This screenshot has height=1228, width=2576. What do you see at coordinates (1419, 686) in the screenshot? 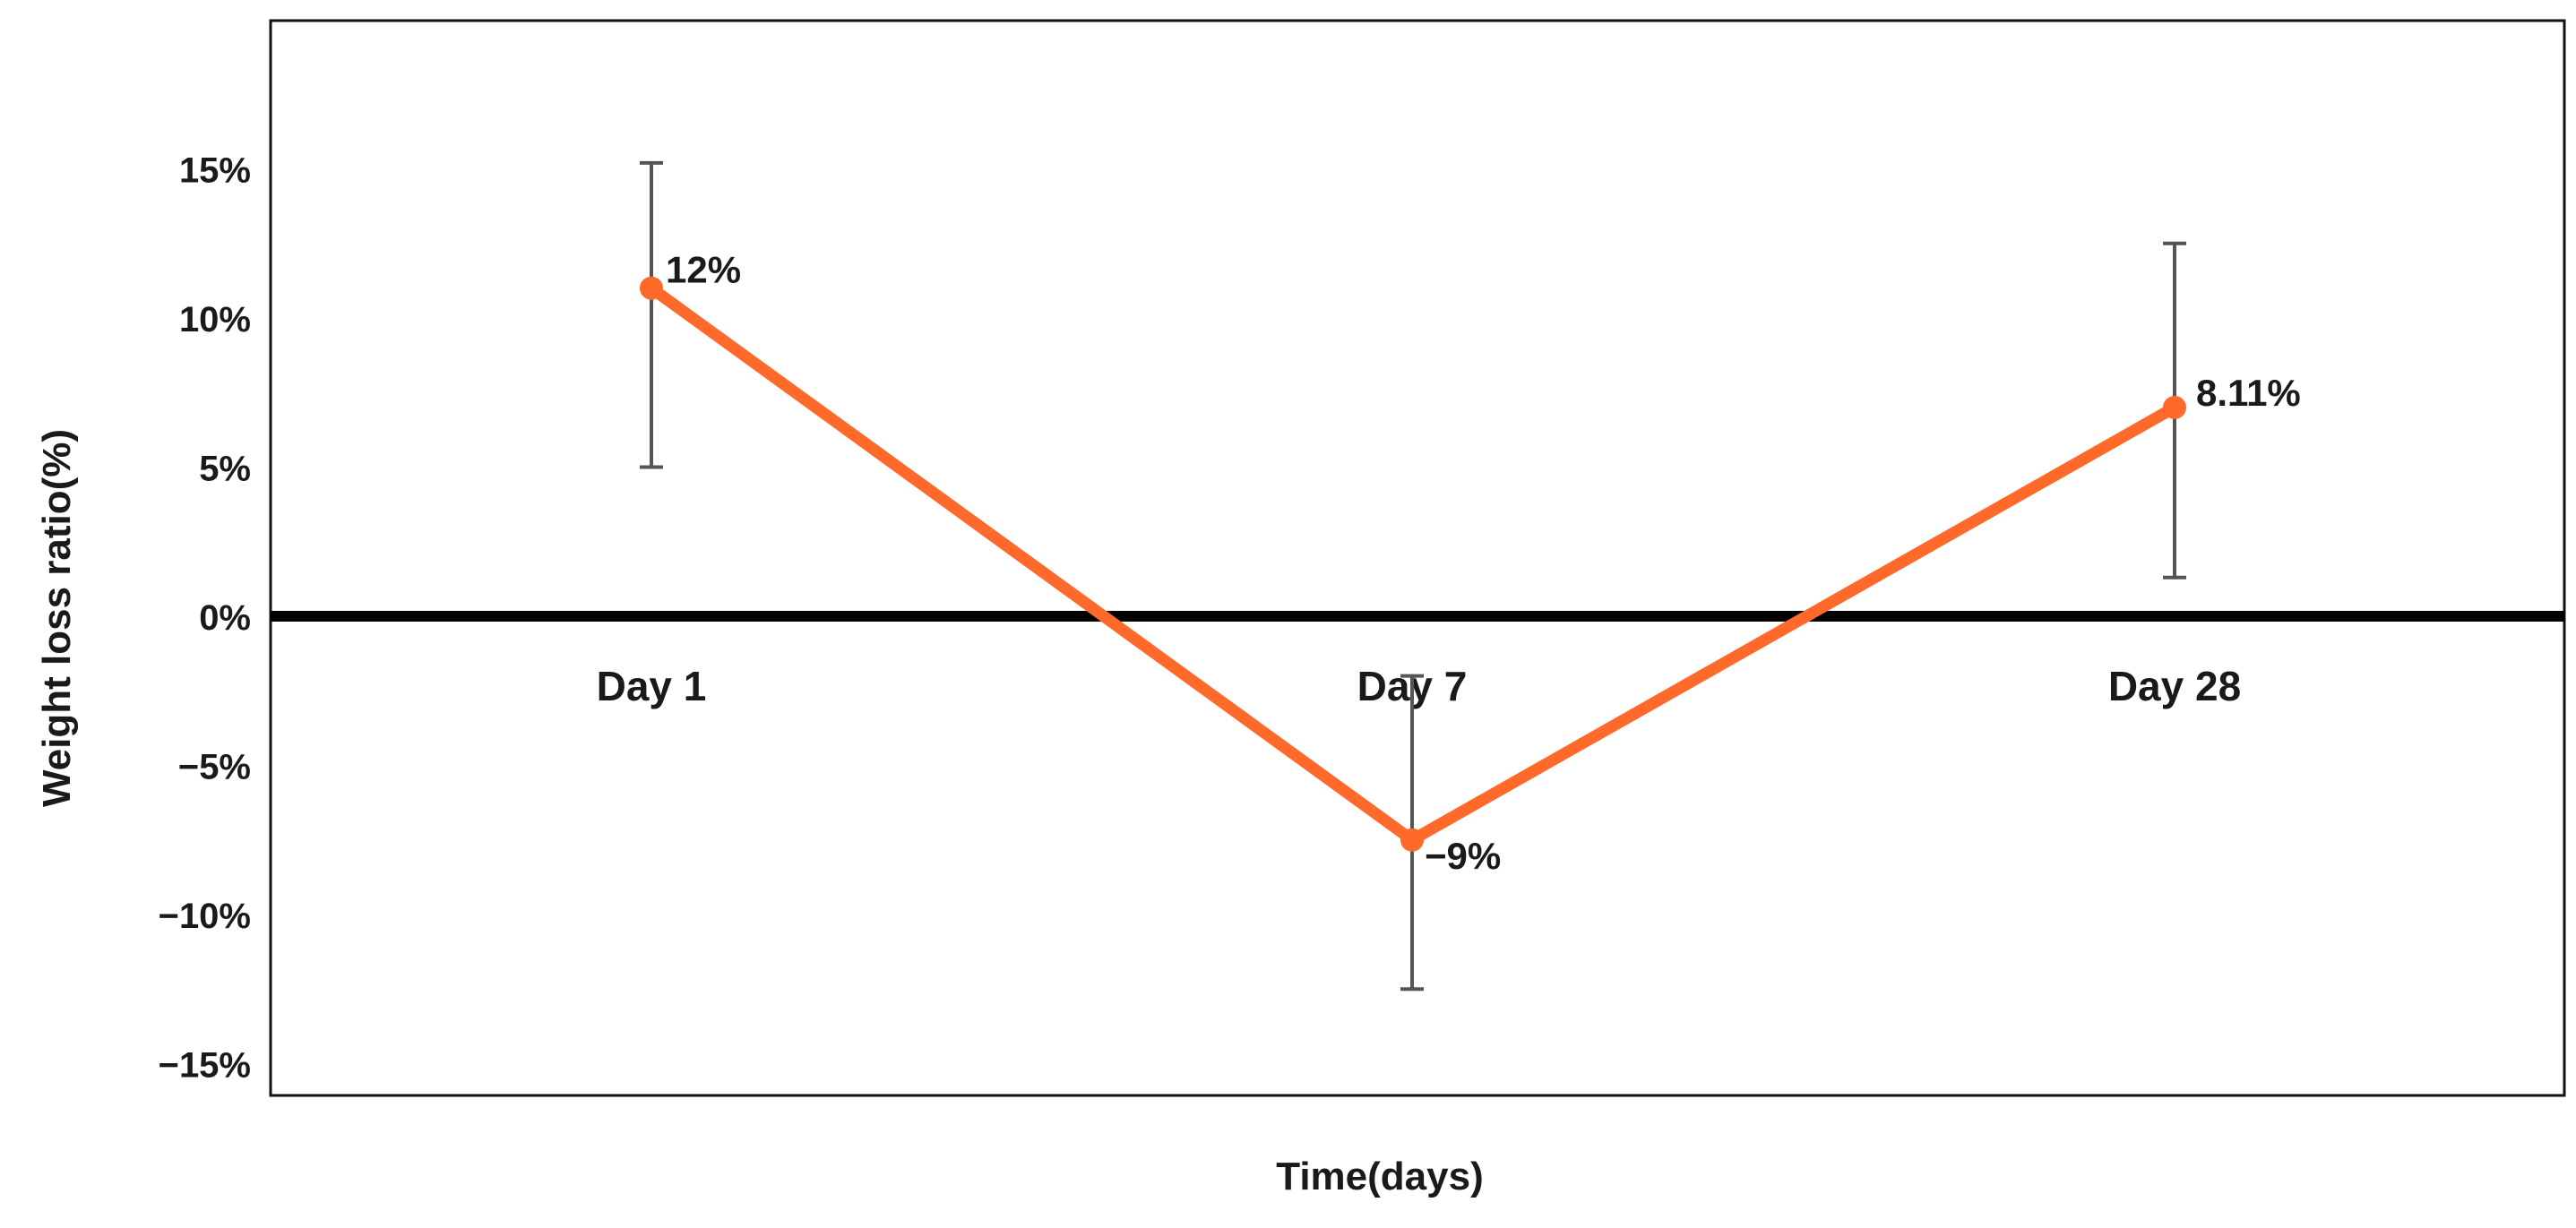
I see `x-category-labels: Day 1 Day 7 Day 28` at bounding box center [1419, 686].